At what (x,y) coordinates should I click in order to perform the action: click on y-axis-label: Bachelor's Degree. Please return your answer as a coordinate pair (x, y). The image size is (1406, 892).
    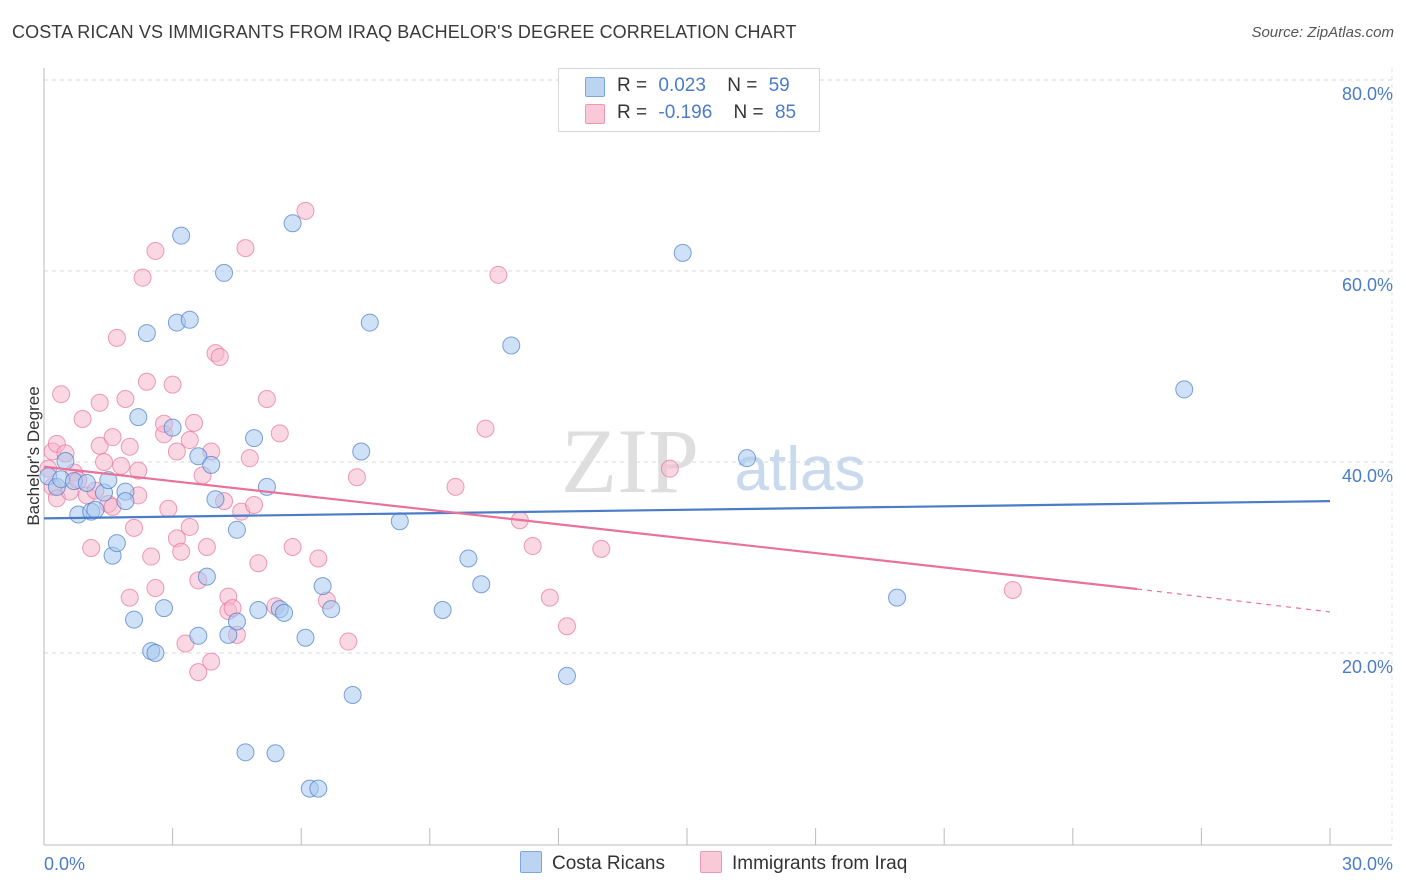
    Looking at the image, I should click on (33, 456).